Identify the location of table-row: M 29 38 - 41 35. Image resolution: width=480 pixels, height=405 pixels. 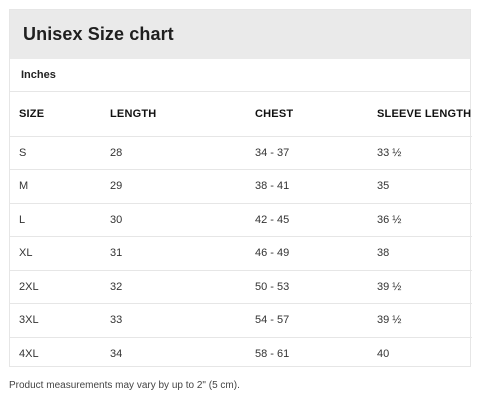
(241, 186).